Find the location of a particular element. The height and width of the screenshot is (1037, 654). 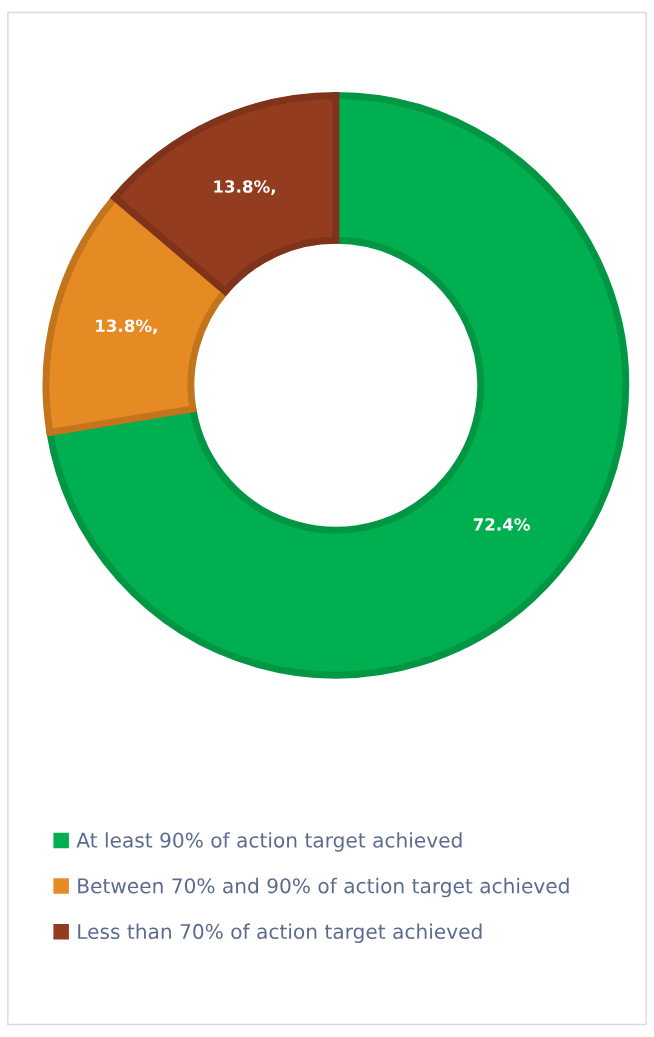

legend-label: Between 70% and 90% of action target achieved is located at coordinates (323, 887).